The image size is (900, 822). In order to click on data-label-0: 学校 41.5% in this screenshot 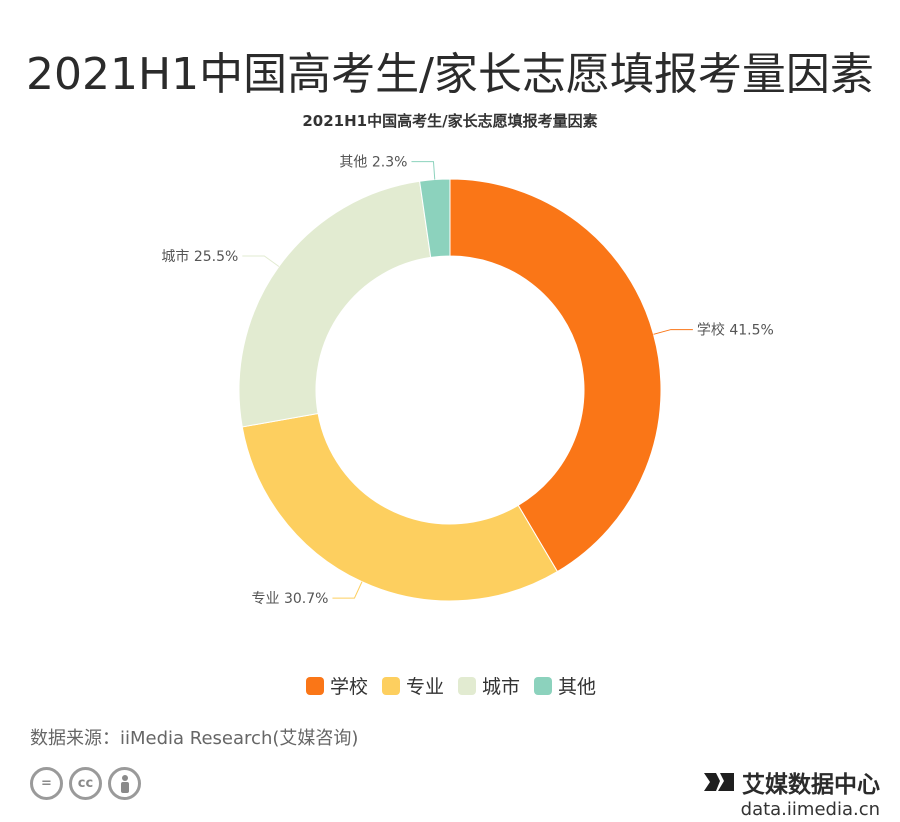, I will do `click(735, 330)`.